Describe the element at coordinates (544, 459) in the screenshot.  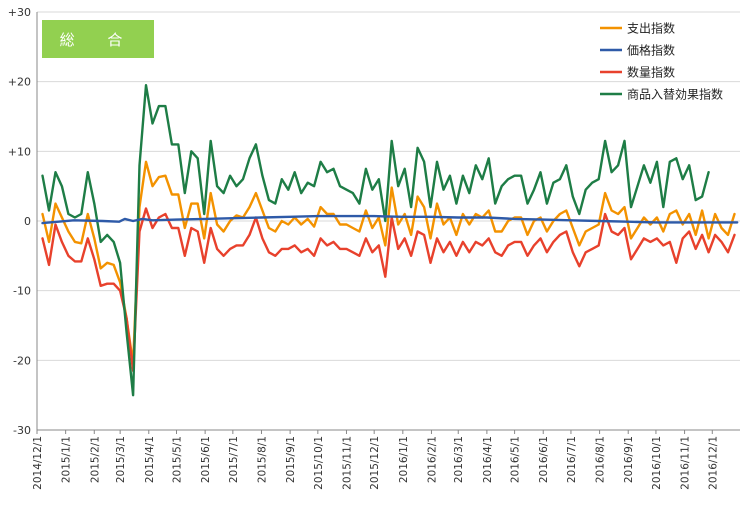
I see `x-tick-label: 2016/6/1` at that location.